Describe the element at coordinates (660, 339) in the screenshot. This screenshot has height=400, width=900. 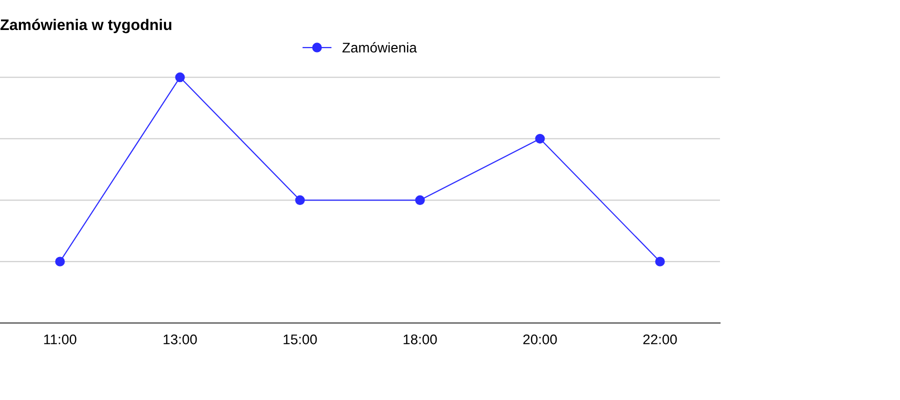
I see `x-tick-label: 22:00` at that location.